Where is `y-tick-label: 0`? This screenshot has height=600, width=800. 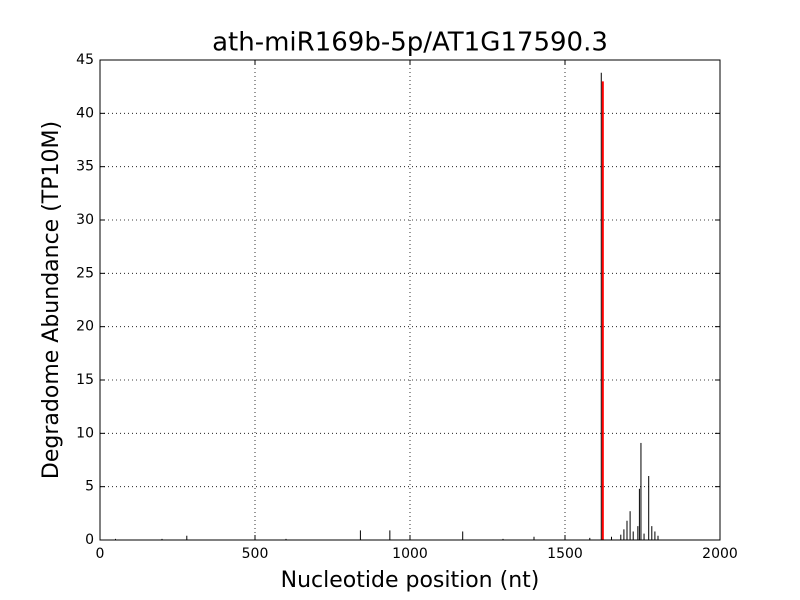 y-tick-label: 0 is located at coordinates (89, 540).